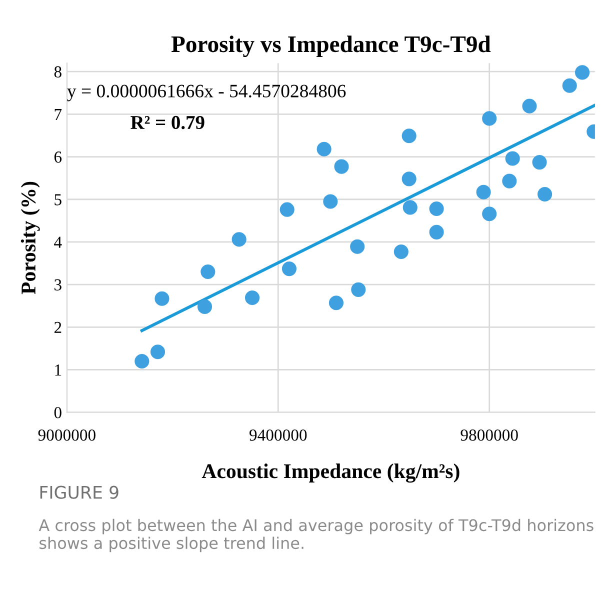 Image resolution: width=614 pixels, height=595 pixels. Describe the element at coordinates (489, 435) in the screenshot. I see `x-tick-label: 9800000` at that location.